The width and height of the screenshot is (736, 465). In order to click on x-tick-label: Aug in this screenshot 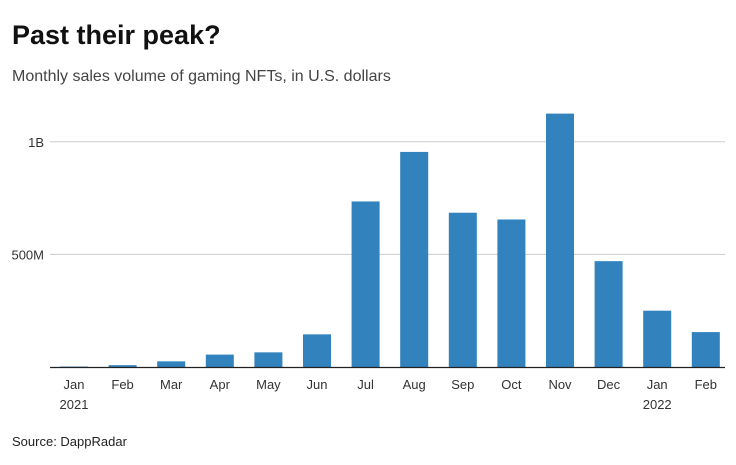, I will do `click(414, 384)`.